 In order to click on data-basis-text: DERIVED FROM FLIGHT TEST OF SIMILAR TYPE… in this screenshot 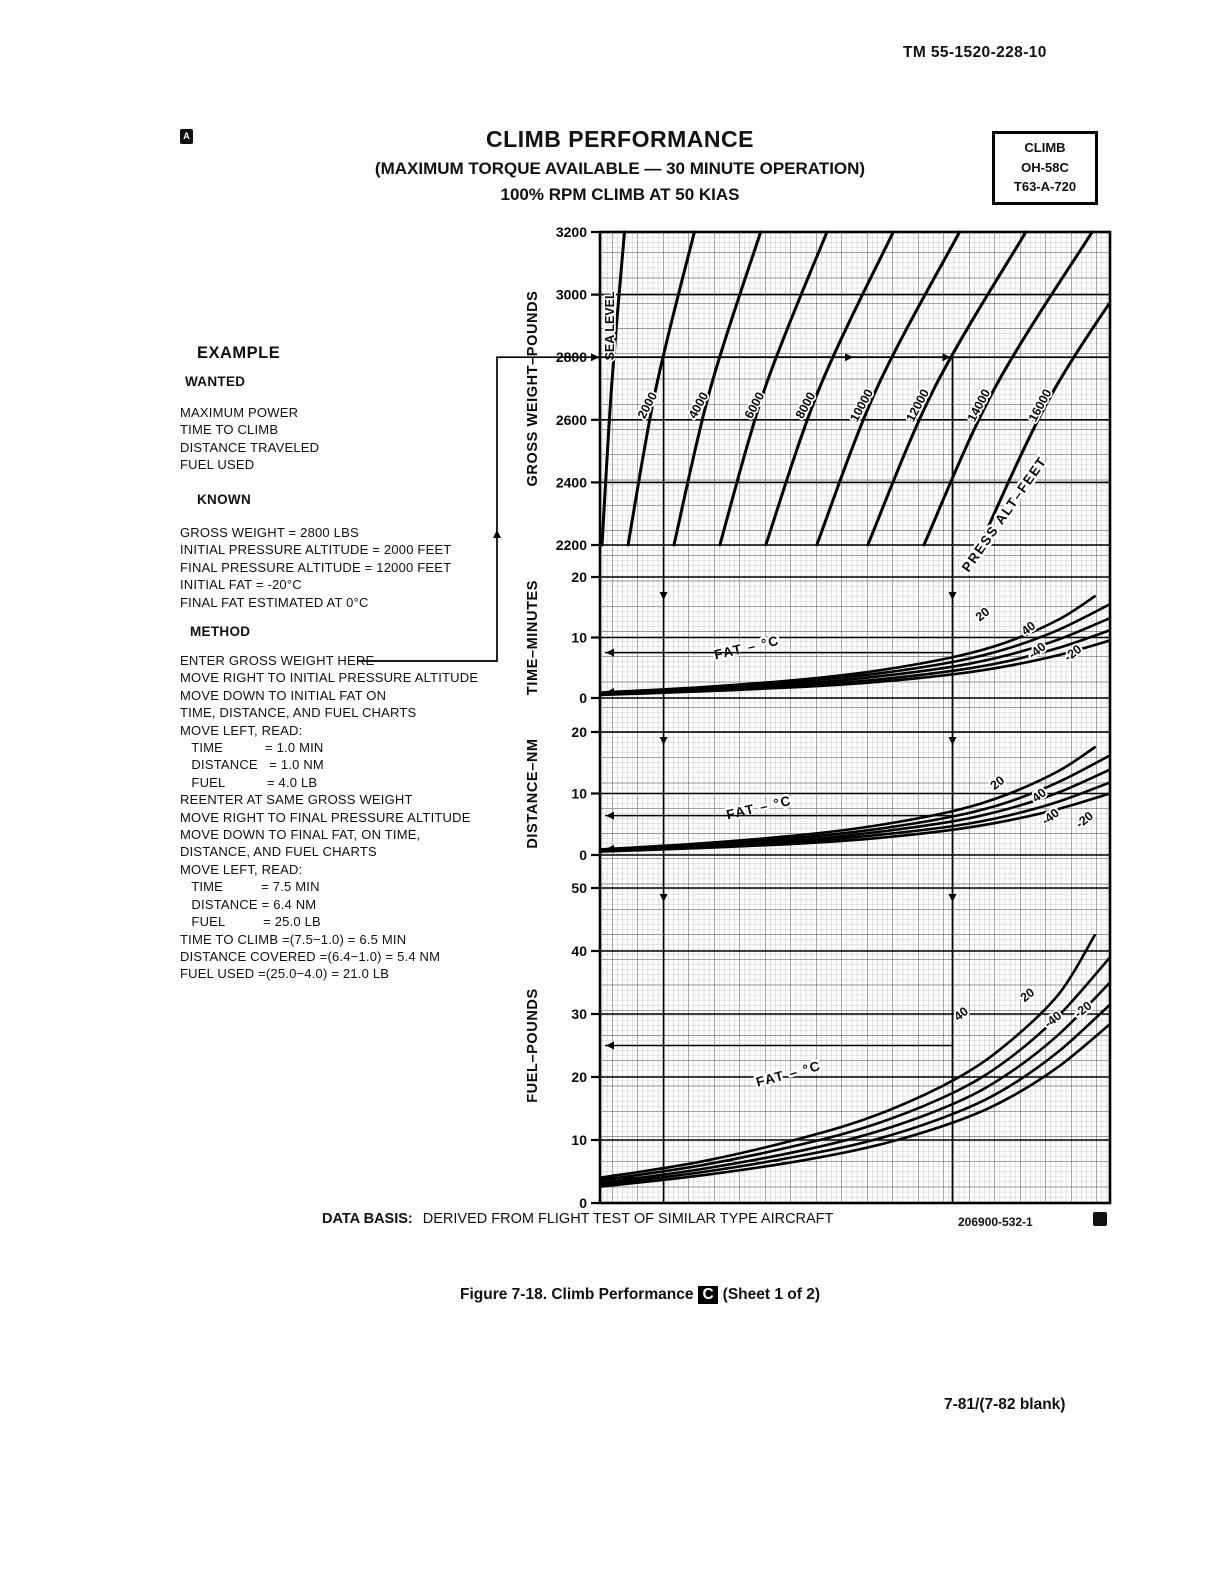, I will do `click(628, 1219)`.